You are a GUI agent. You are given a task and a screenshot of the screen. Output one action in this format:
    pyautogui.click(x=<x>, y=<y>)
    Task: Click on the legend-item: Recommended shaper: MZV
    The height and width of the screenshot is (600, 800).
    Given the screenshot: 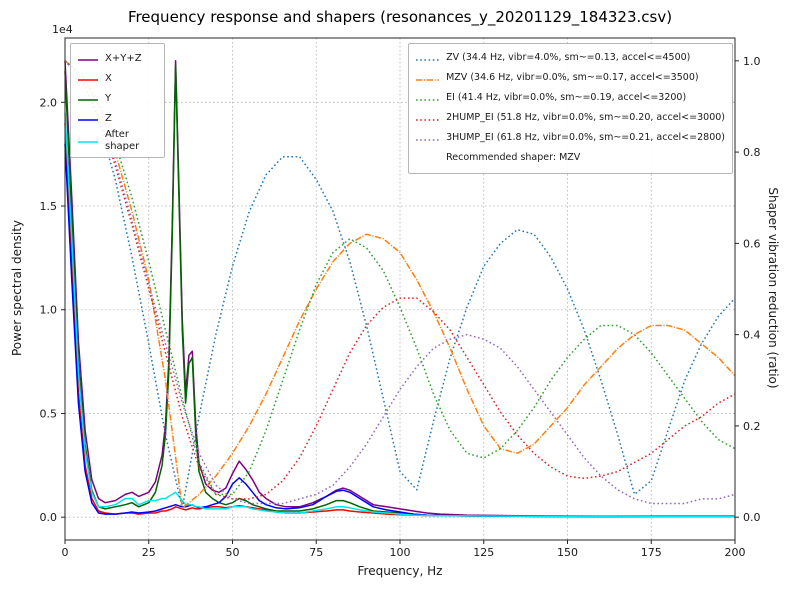 What is the action you would take?
    pyautogui.click(x=570, y=158)
    